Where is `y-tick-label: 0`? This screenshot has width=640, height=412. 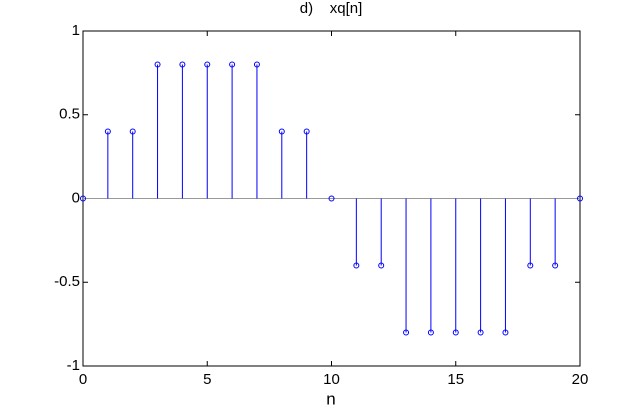
y-tick-label: 0 is located at coordinates (76, 197).